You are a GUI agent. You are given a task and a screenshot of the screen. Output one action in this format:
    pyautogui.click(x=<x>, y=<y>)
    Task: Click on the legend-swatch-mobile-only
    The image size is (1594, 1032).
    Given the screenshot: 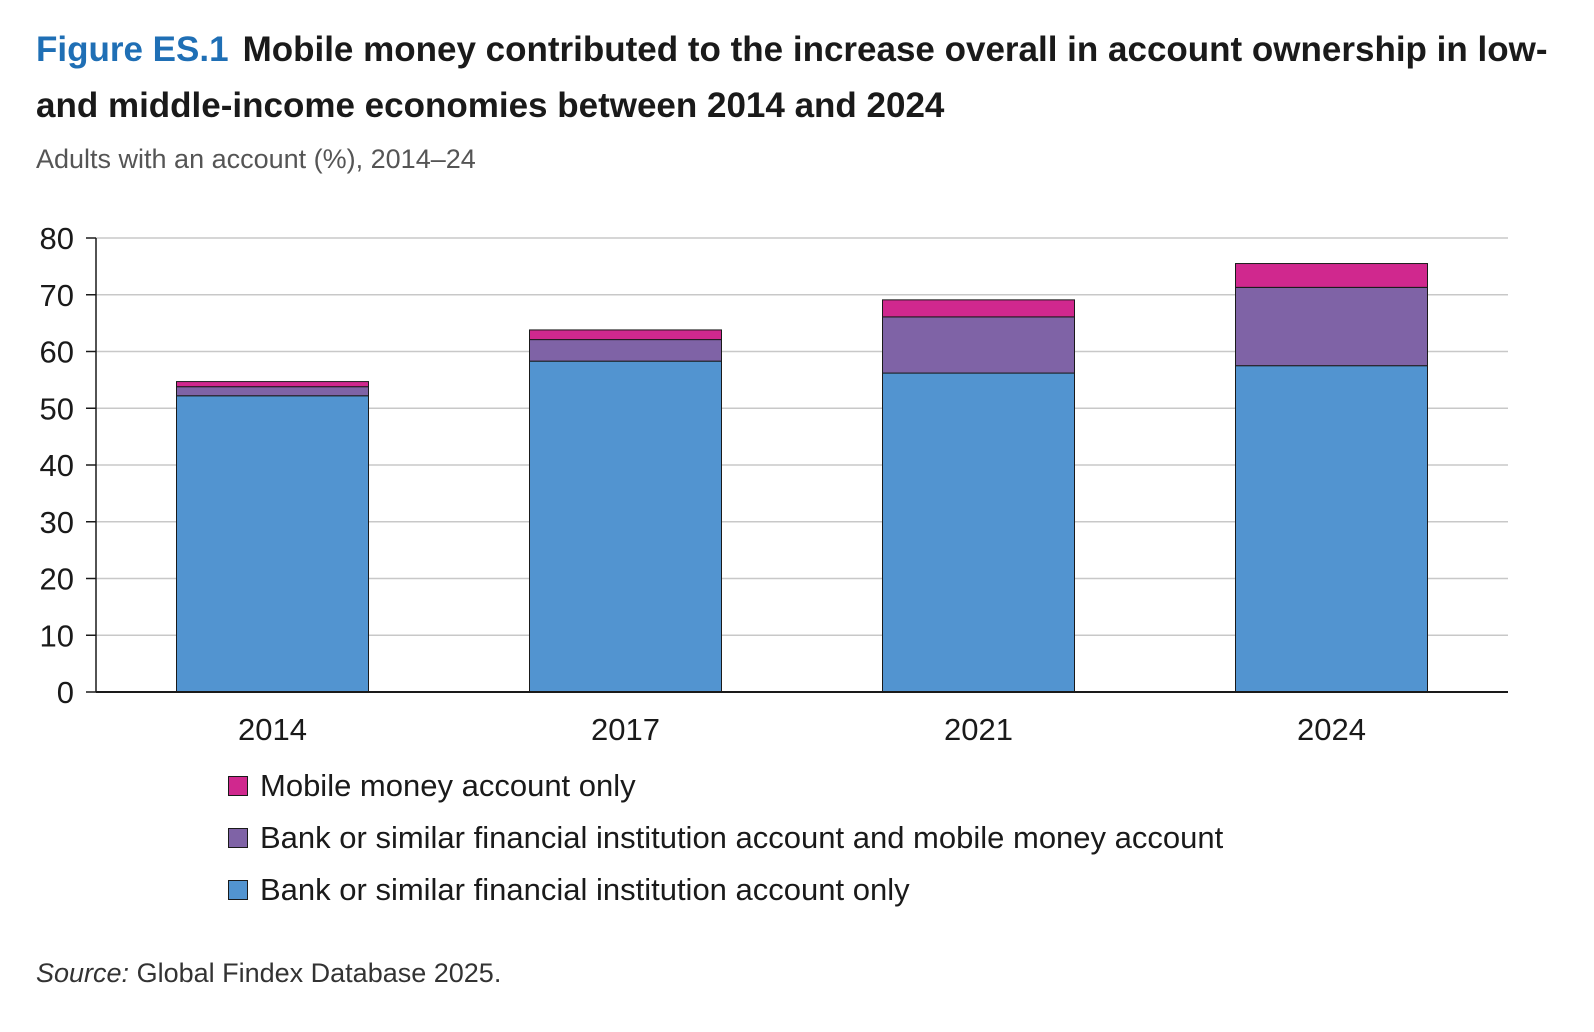 What is the action you would take?
    pyautogui.click(x=238, y=786)
    